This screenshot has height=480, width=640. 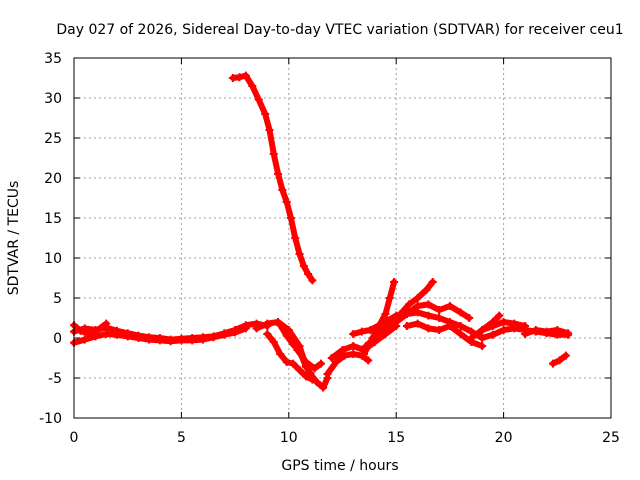 I want to click on x-tick-label: 5, so click(x=181, y=438).